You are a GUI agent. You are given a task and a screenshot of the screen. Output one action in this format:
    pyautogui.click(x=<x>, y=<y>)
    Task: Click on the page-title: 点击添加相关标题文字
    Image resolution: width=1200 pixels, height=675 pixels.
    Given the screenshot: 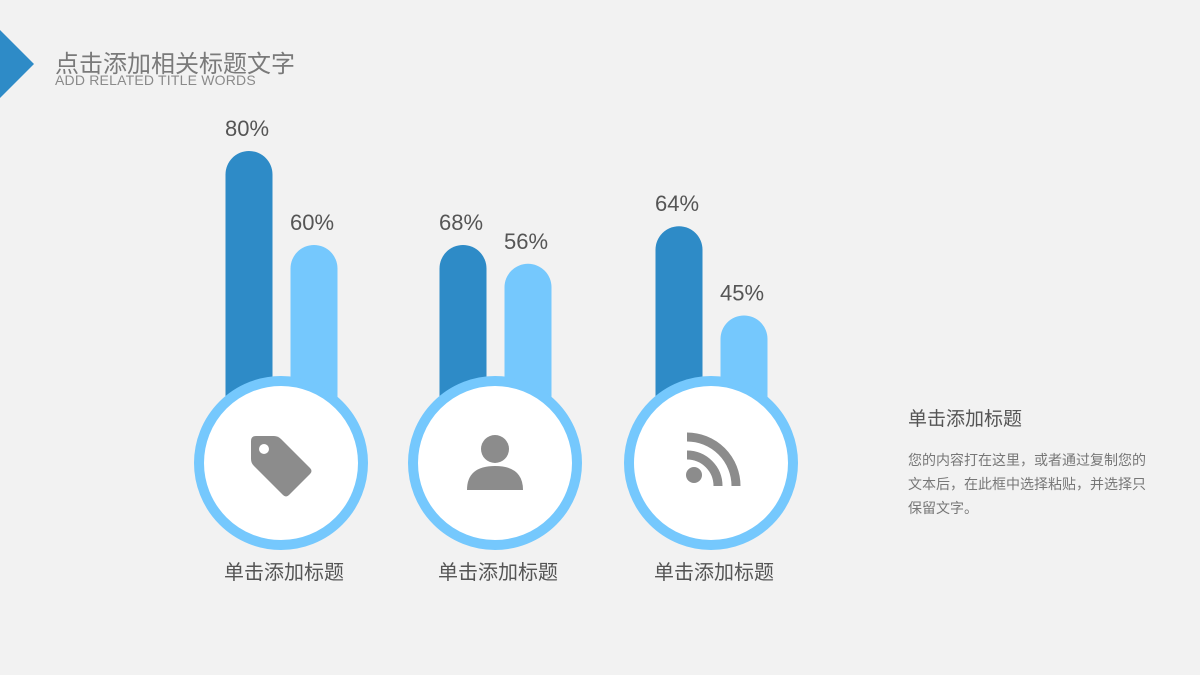 What is the action you would take?
    pyautogui.click(x=175, y=64)
    